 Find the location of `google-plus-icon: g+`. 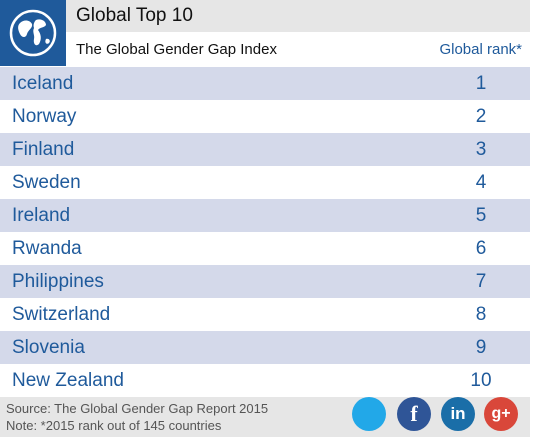

google-plus-icon: g+ is located at coordinates (501, 413).